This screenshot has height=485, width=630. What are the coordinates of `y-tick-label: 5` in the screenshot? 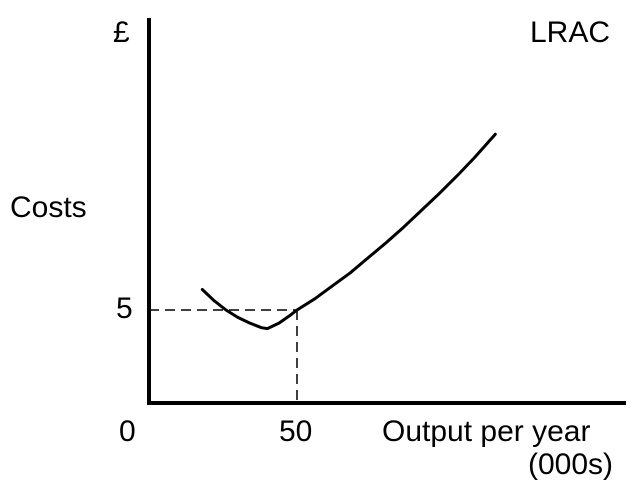 It's located at (124, 308).